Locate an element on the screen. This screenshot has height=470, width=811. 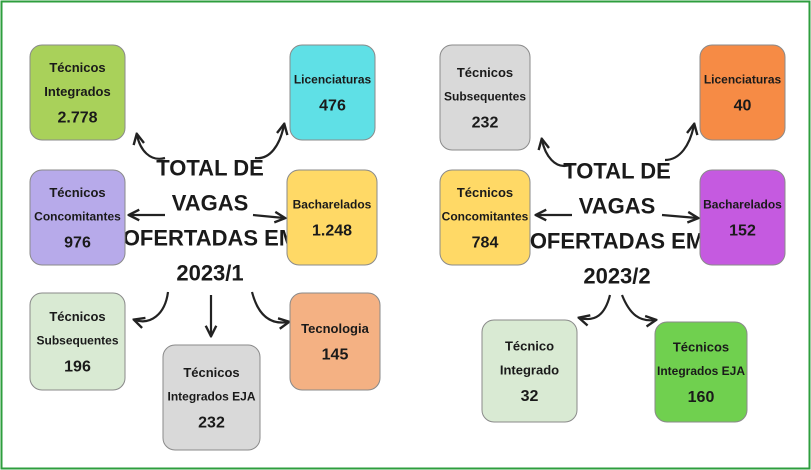
node-value: 32 is located at coordinates (530, 396).